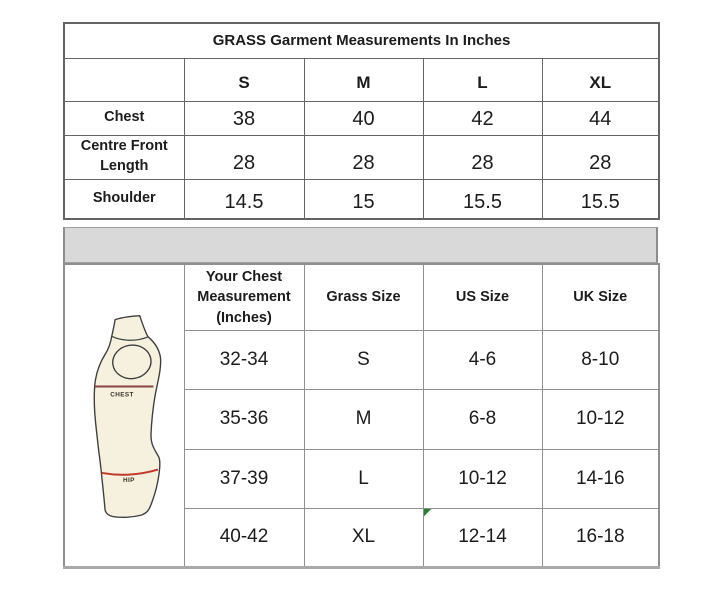 The height and width of the screenshot is (605, 725). I want to click on us-size-value: 12-14, so click(482, 537).